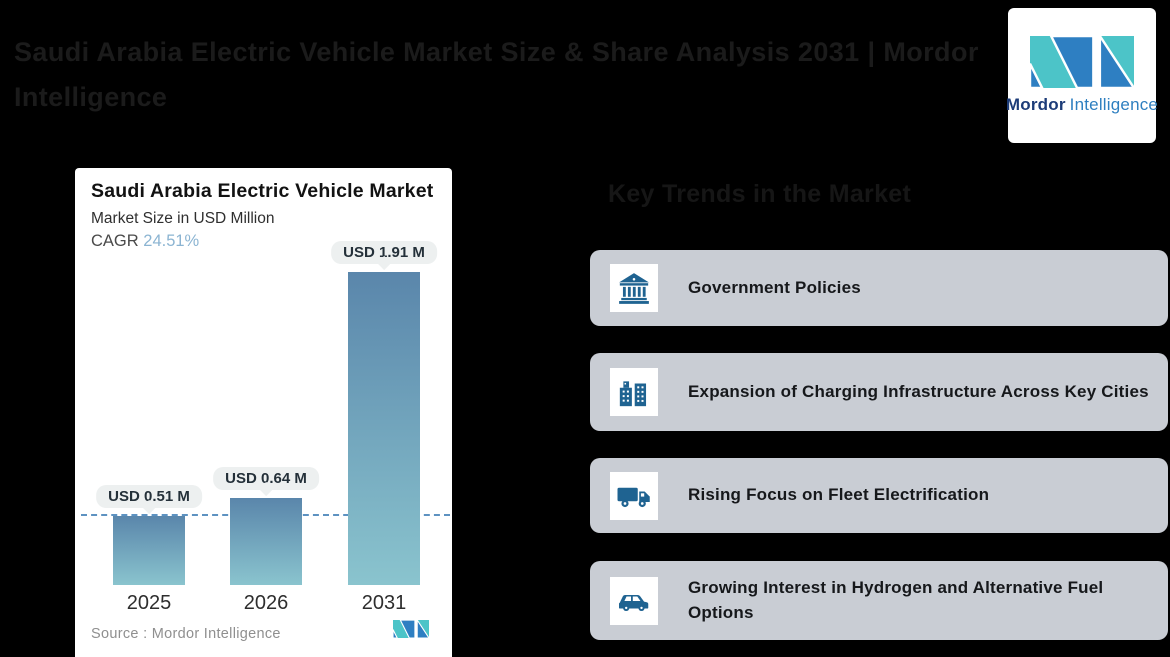 The width and height of the screenshot is (1170, 657). Describe the element at coordinates (115, 241) in the screenshot. I see `cagr-label: CAGR` at that location.